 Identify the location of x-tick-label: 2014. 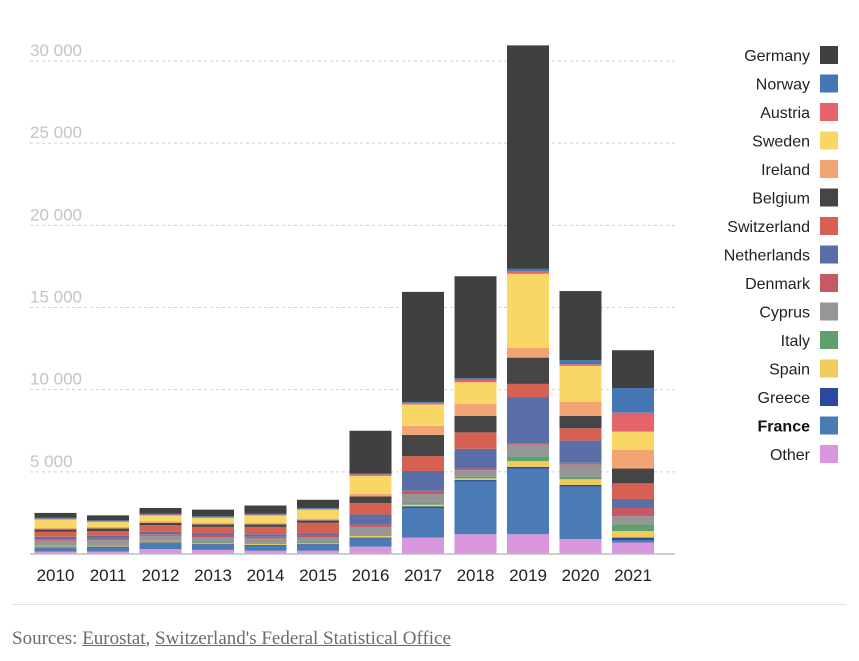
(266, 575).